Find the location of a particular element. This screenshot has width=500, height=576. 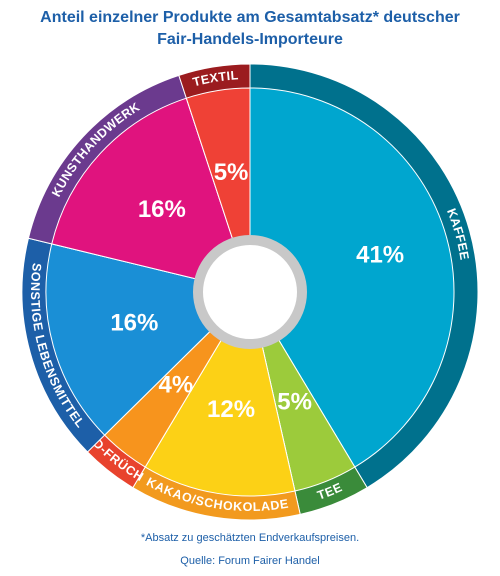

value-label: 41% is located at coordinates (380, 254).